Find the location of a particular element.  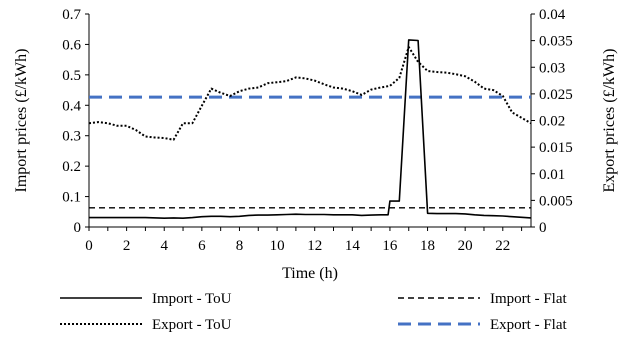

legend-label-import-flat: Import - Flat is located at coordinates (528, 299).